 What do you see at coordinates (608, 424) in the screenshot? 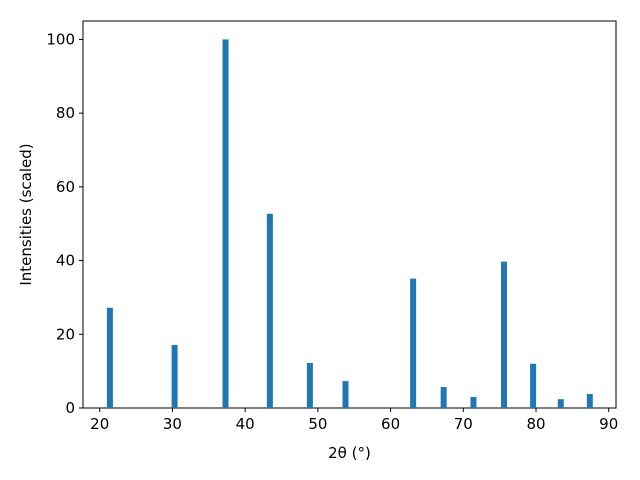
I see `x-tick-label: 90` at bounding box center [608, 424].